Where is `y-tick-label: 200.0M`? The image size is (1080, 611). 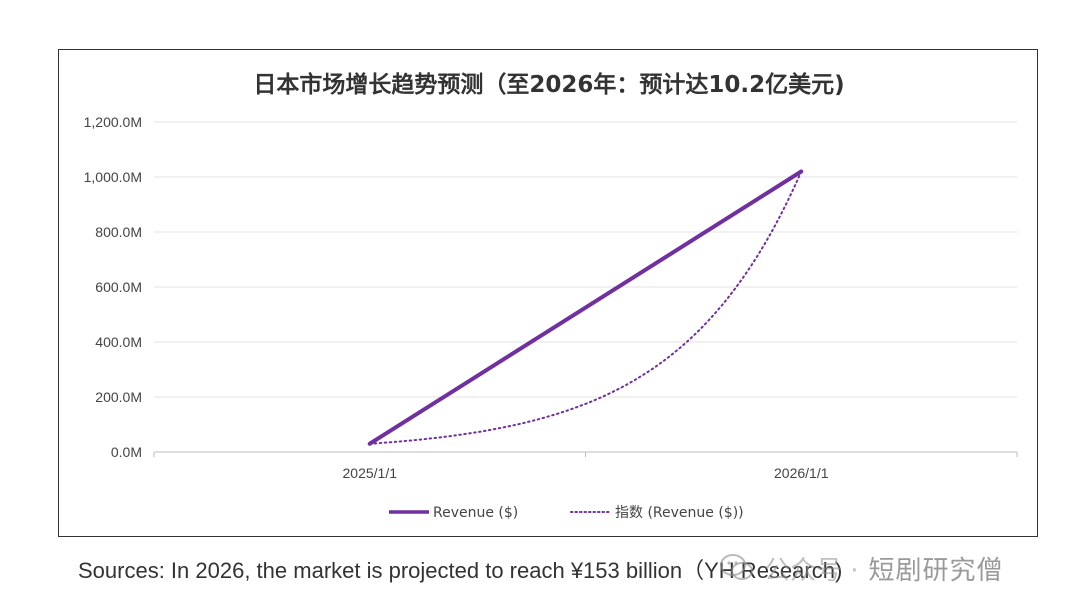
y-tick-label: 200.0M is located at coordinates (118, 397).